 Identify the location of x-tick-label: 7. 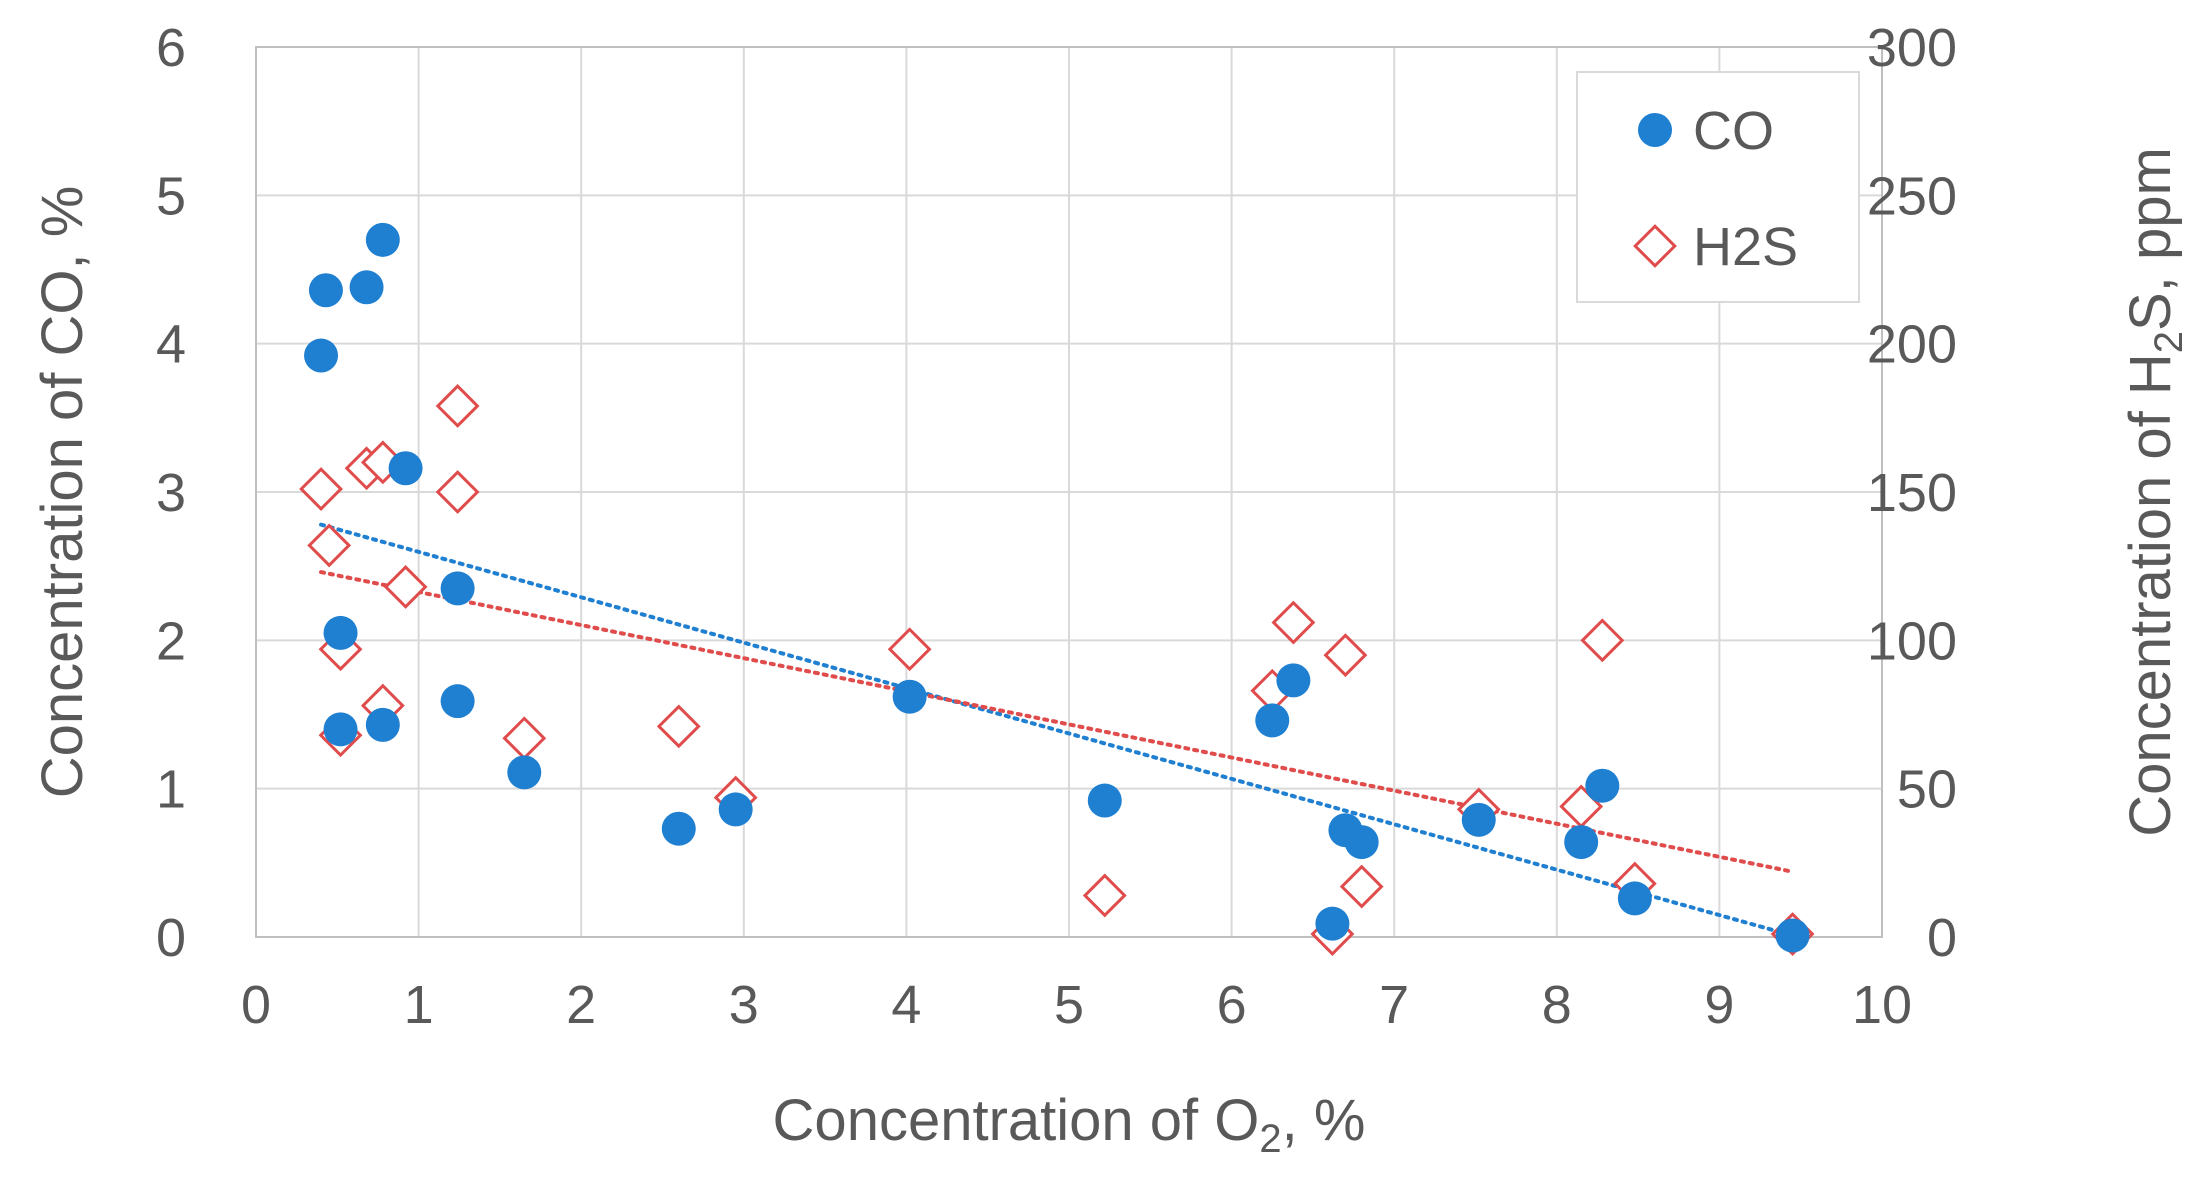
(1394, 1005).